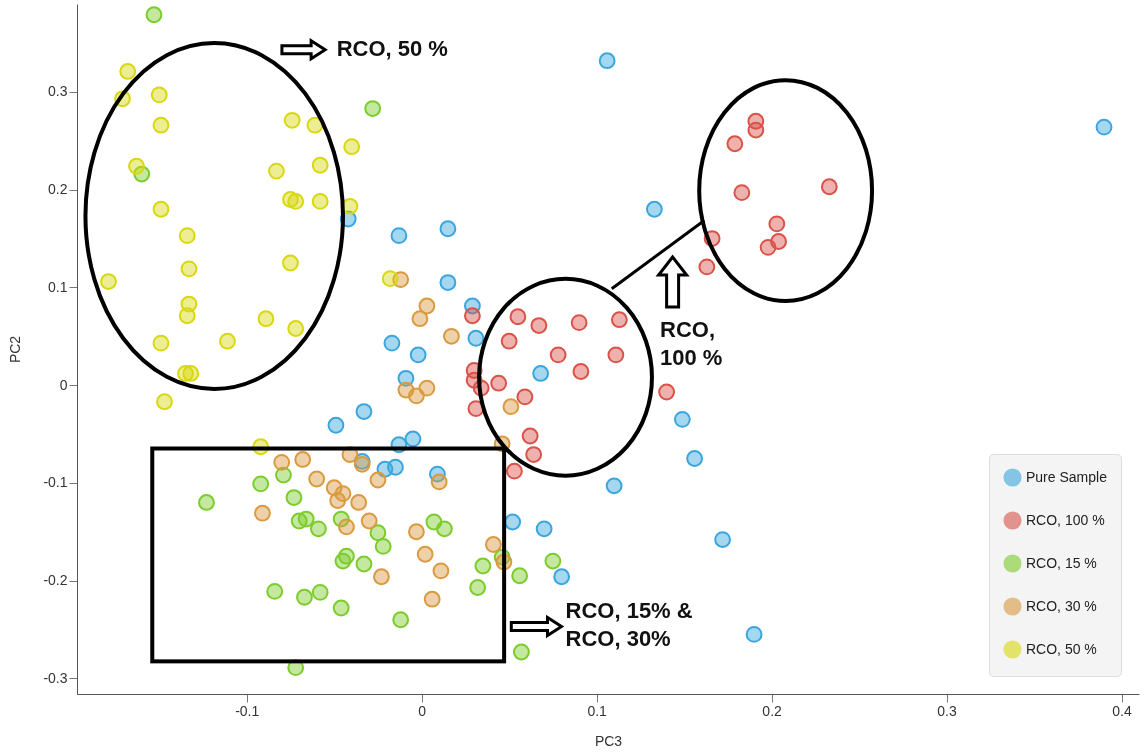 Image resolution: width=1147 pixels, height=756 pixels. What do you see at coordinates (1061, 562) in the screenshot?
I see `legend-label: RCO, 15 %` at bounding box center [1061, 562].